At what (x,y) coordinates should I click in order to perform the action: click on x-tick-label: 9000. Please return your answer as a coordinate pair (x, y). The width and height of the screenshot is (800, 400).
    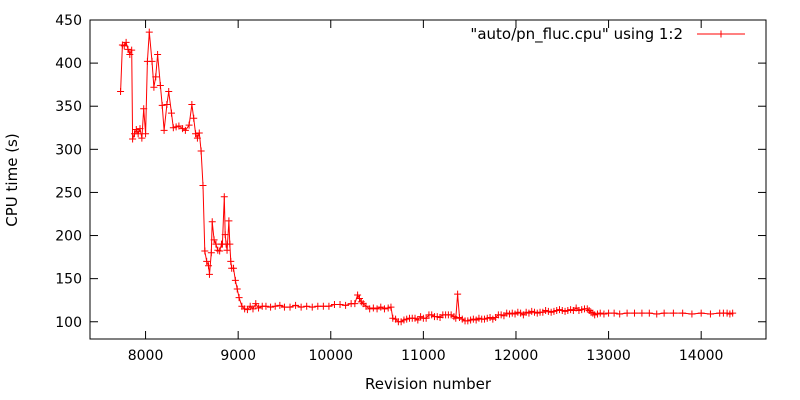
    Looking at the image, I should click on (238, 356).